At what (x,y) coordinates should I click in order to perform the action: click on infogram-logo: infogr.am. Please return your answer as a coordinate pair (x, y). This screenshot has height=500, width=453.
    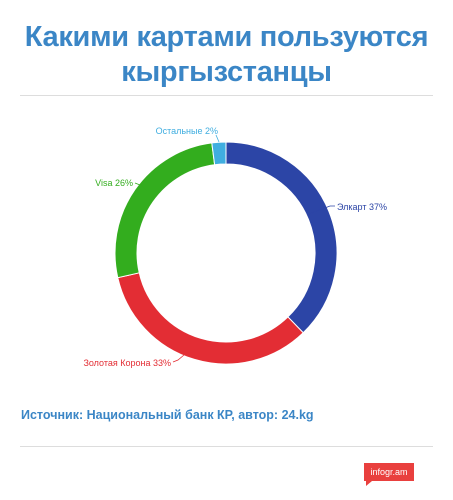
    Looking at the image, I should click on (389, 472).